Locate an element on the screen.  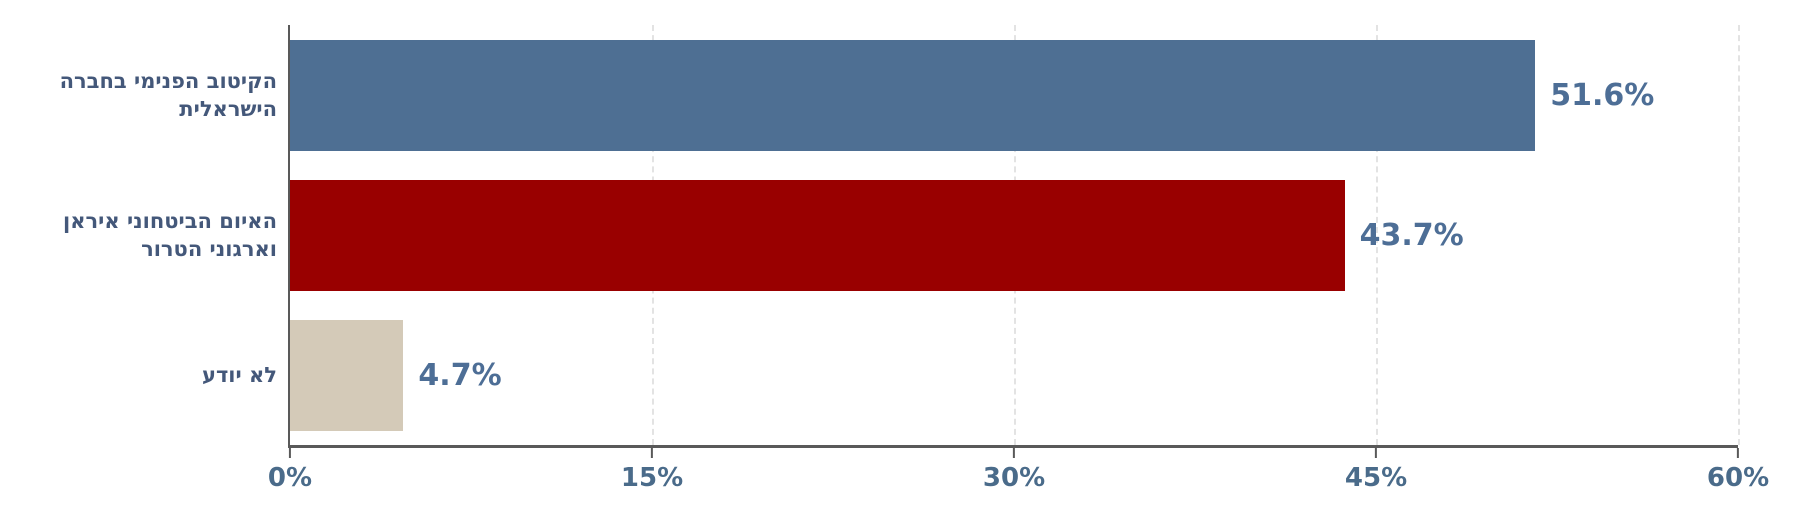
bar-value-label: 4.7% is located at coordinates (460, 375).